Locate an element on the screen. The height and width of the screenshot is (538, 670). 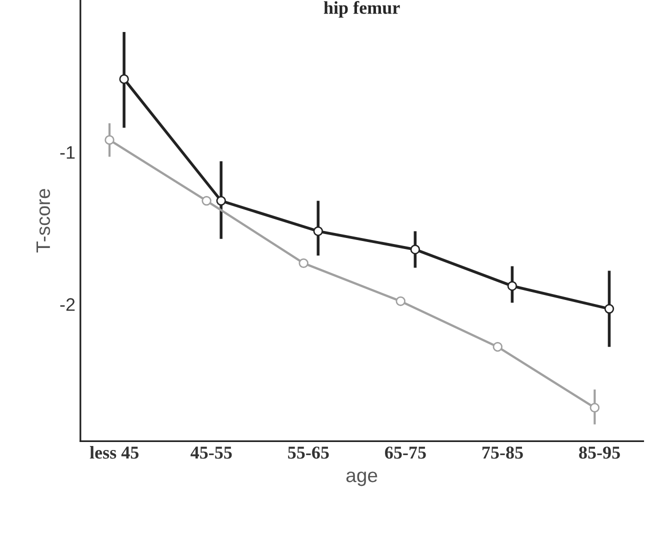
x-tick-label: 65-75 is located at coordinates (405, 452).